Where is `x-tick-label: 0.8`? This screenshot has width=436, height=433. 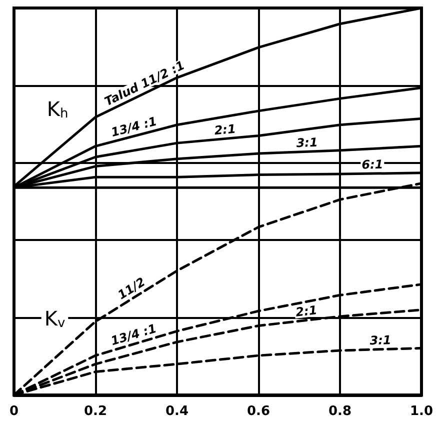
x-tick-label: 0.8 is located at coordinates (340, 411).